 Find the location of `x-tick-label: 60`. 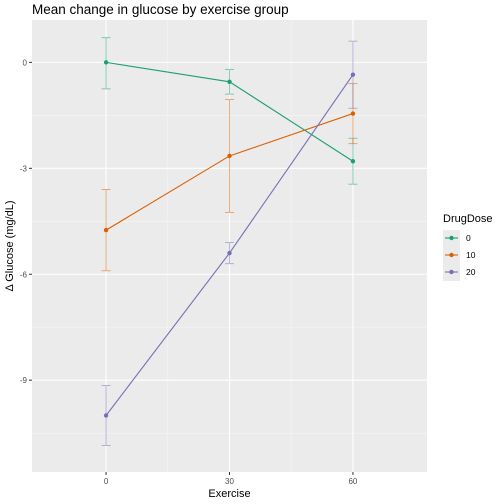

x-tick-label: 60 is located at coordinates (352, 481).